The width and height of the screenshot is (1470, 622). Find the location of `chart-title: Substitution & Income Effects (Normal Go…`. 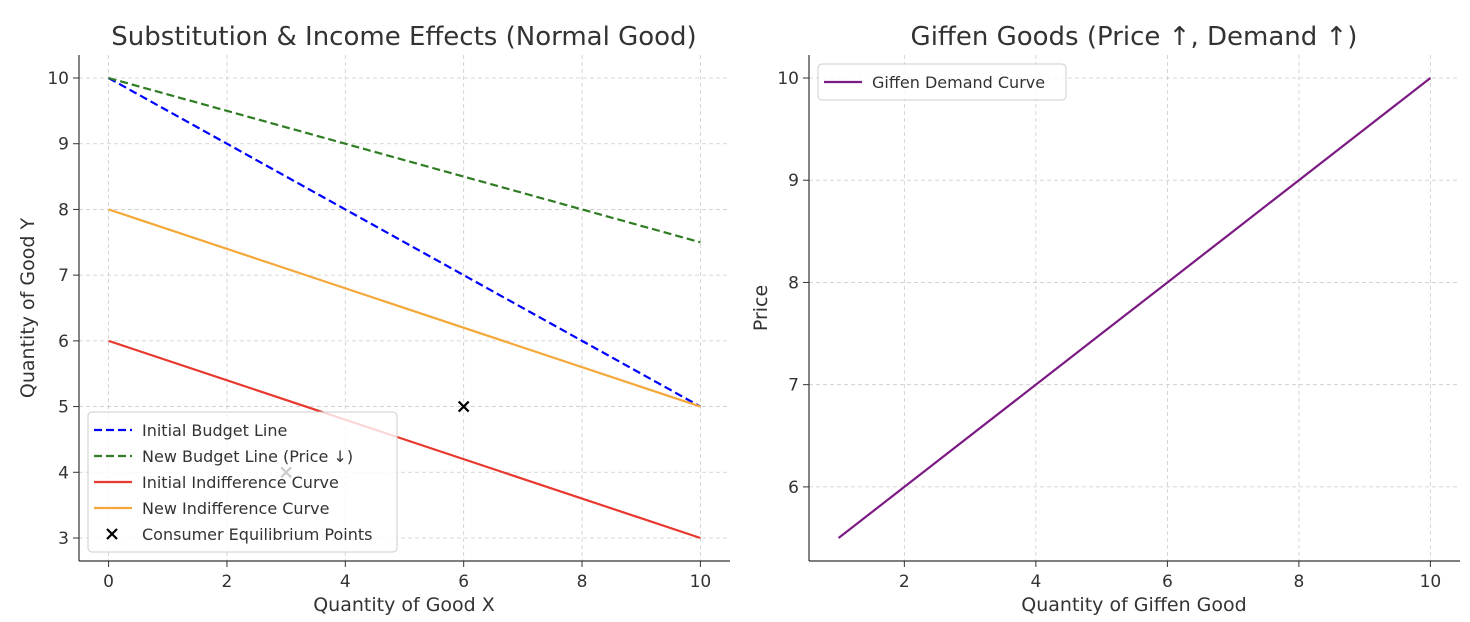

chart-title: Substitution & Income Effects (Normal Go… is located at coordinates (403, 37).